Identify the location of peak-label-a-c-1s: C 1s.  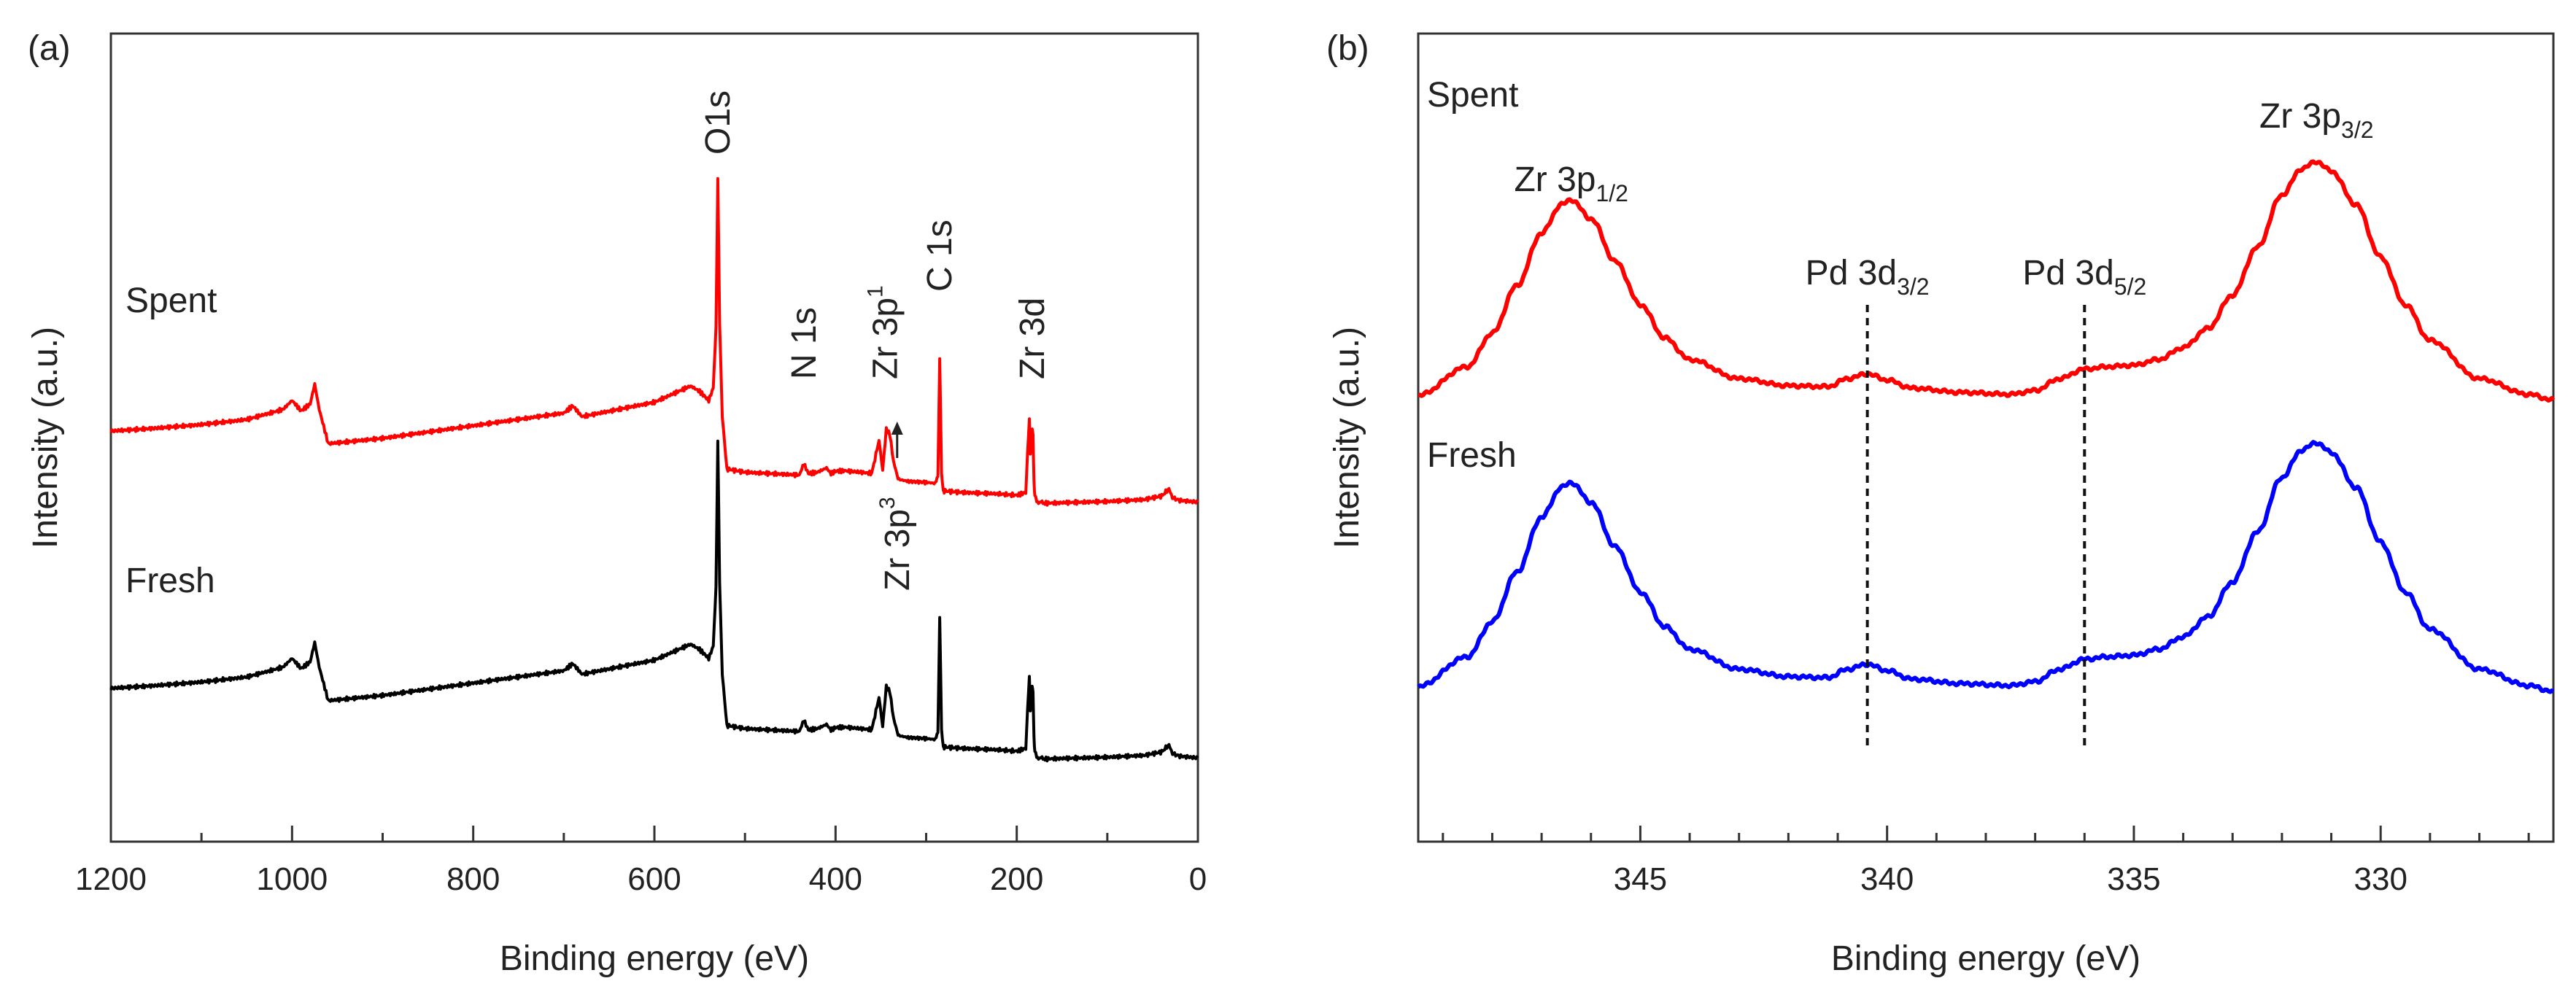
(940, 256).